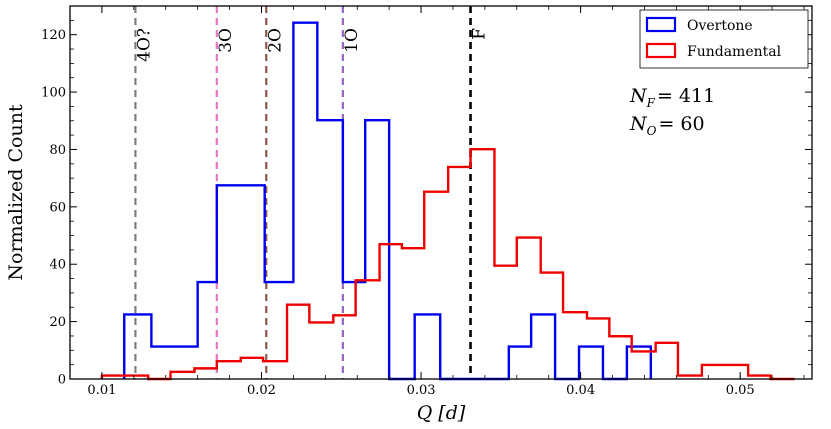 This screenshot has width=831, height=429. What do you see at coordinates (275, 40) in the screenshot?
I see `reference-label-2: 2O` at bounding box center [275, 40].